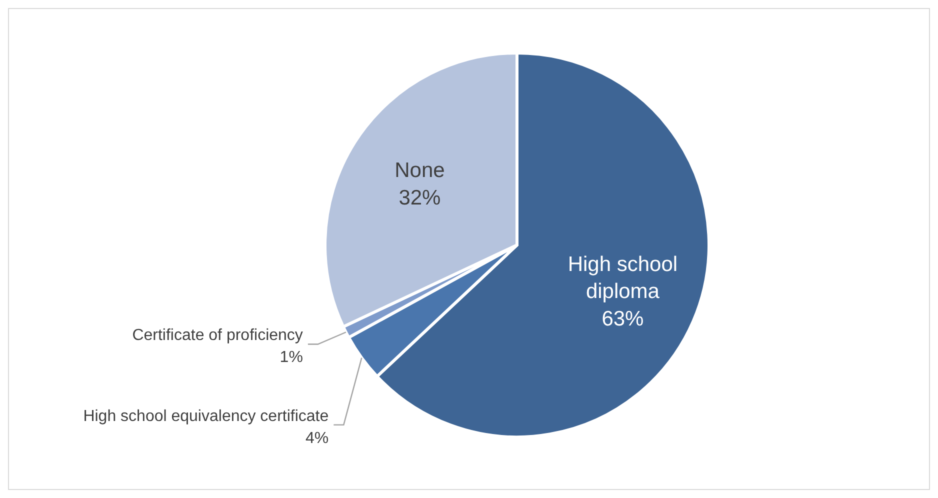 This screenshot has width=938, height=498. Describe the element at coordinates (206, 416) in the screenshot. I see `slice-label: High school equivalency certificate` at that location.